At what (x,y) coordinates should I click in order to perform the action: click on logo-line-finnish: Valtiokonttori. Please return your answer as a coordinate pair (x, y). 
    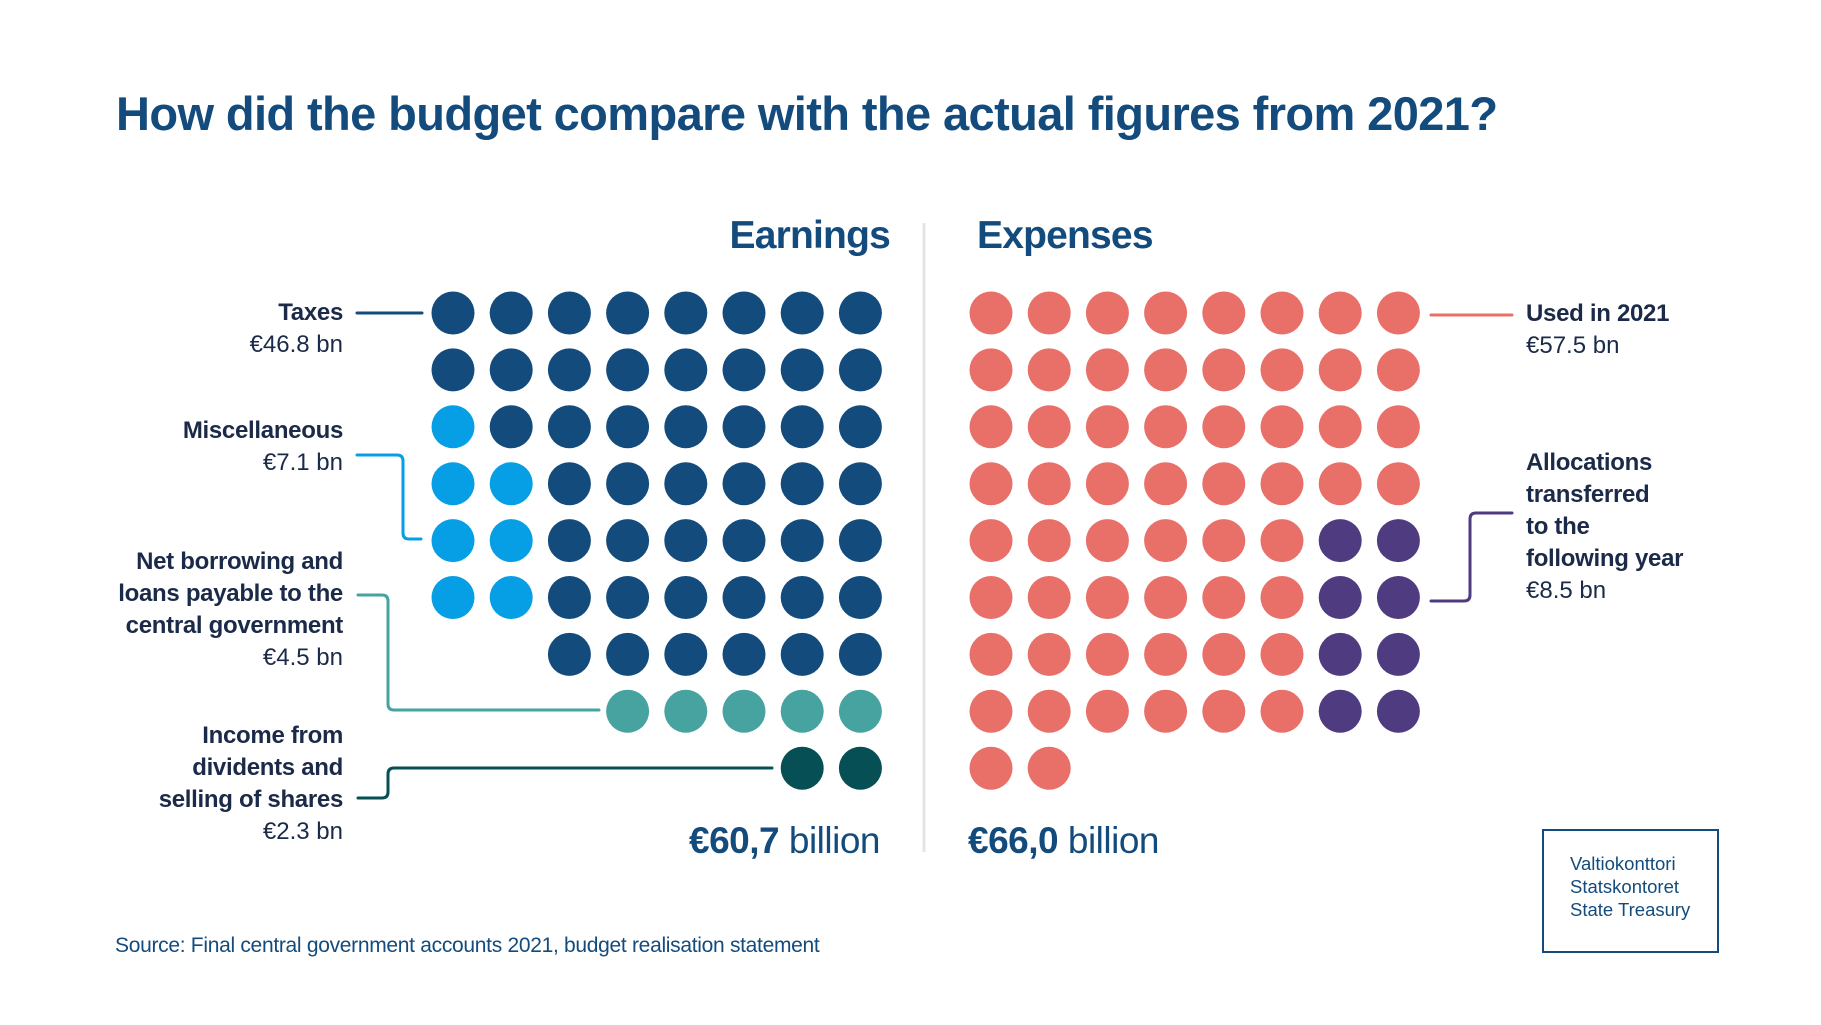
    Looking at the image, I should click on (1623, 863).